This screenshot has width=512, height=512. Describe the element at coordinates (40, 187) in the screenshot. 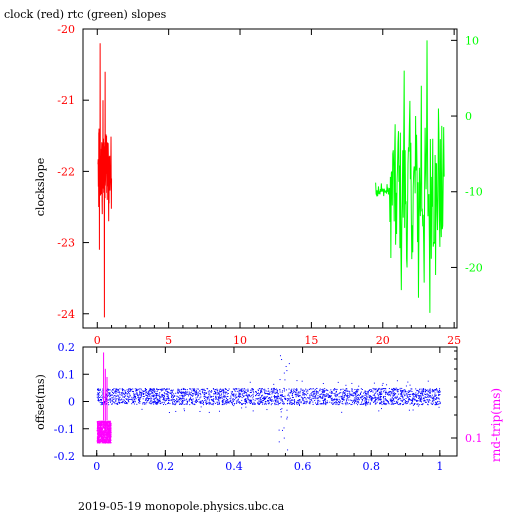

I see `slopes-y-axis-label: clockslope` at that location.